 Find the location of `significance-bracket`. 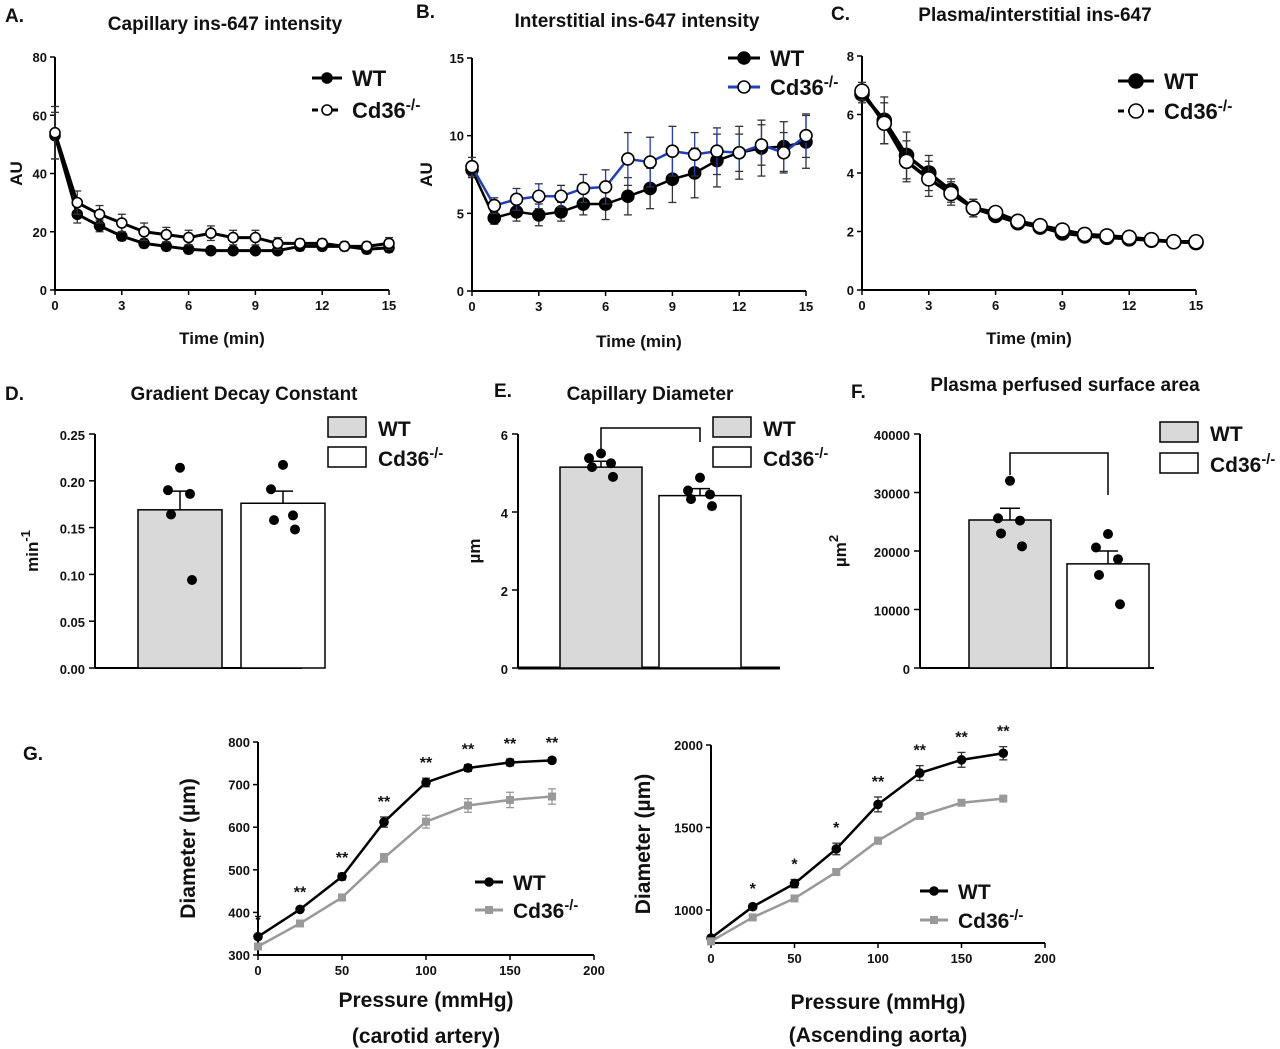

significance-bracket is located at coordinates (650, 438).